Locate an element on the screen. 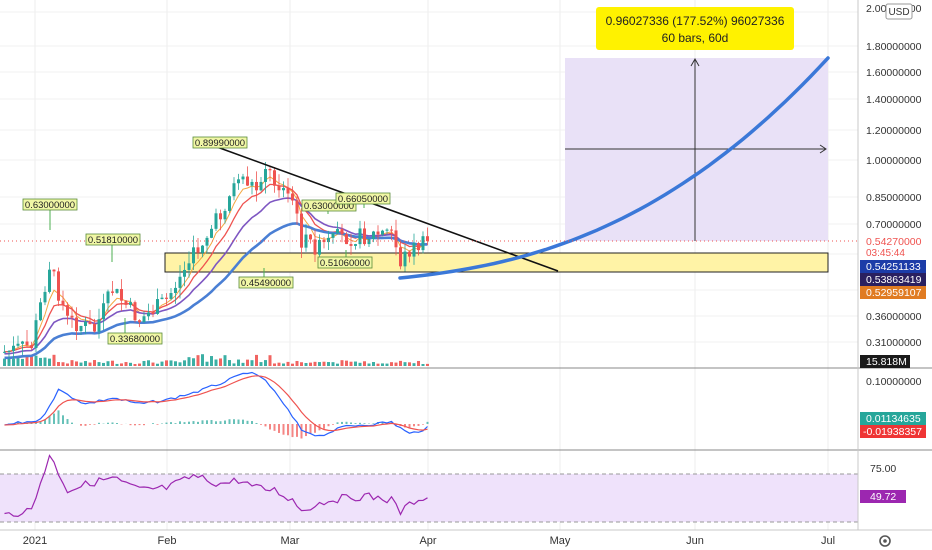 The width and height of the screenshot is (932, 550). time-axis-label: May is located at coordinates (560, 541).